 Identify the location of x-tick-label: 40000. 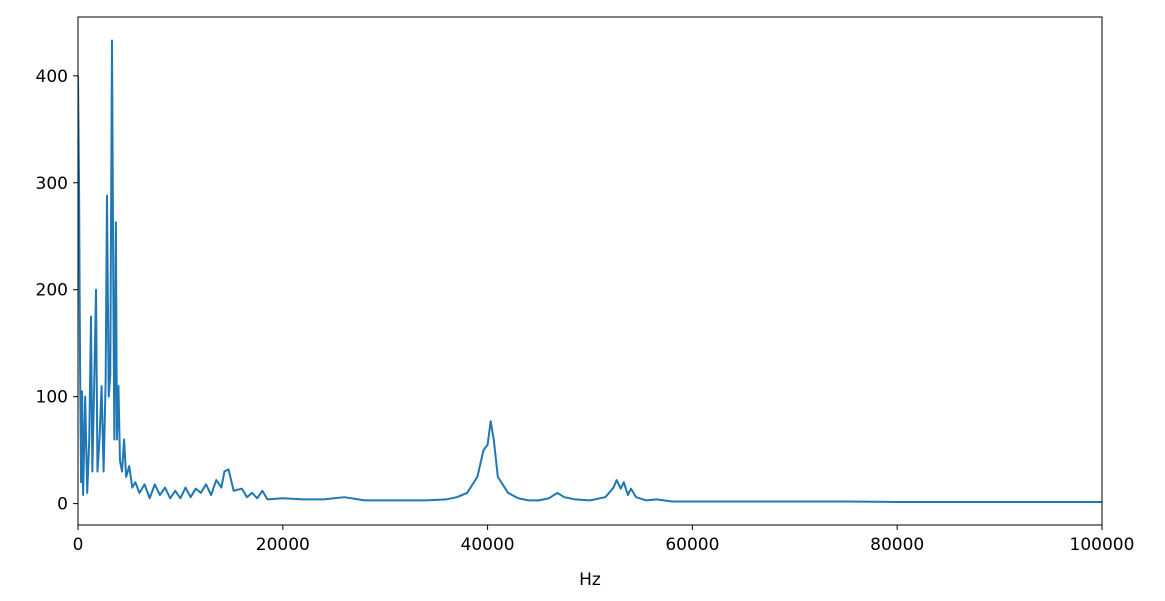
(488, 545).